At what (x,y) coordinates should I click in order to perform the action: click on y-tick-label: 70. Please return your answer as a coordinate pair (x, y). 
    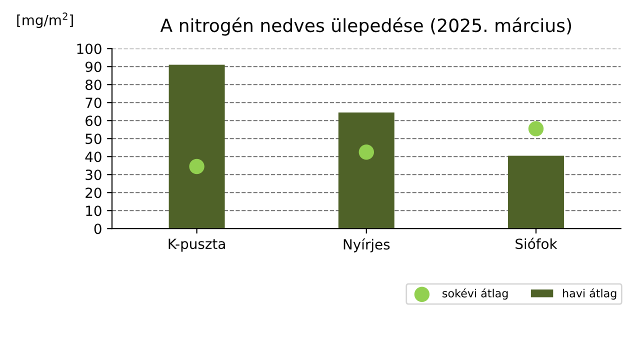
    Looking at the image, I should click on (94, 103).